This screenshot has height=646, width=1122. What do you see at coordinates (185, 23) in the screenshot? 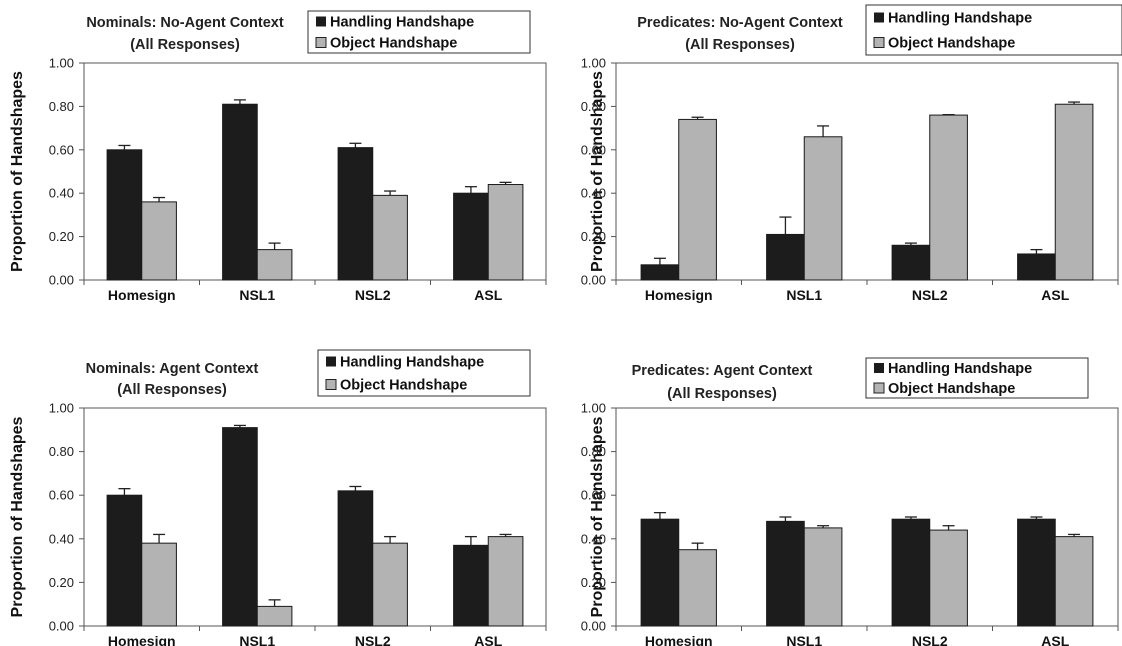
I see `chart-title: Nominals: No-Agent Context` at bounding box center [185, 23].